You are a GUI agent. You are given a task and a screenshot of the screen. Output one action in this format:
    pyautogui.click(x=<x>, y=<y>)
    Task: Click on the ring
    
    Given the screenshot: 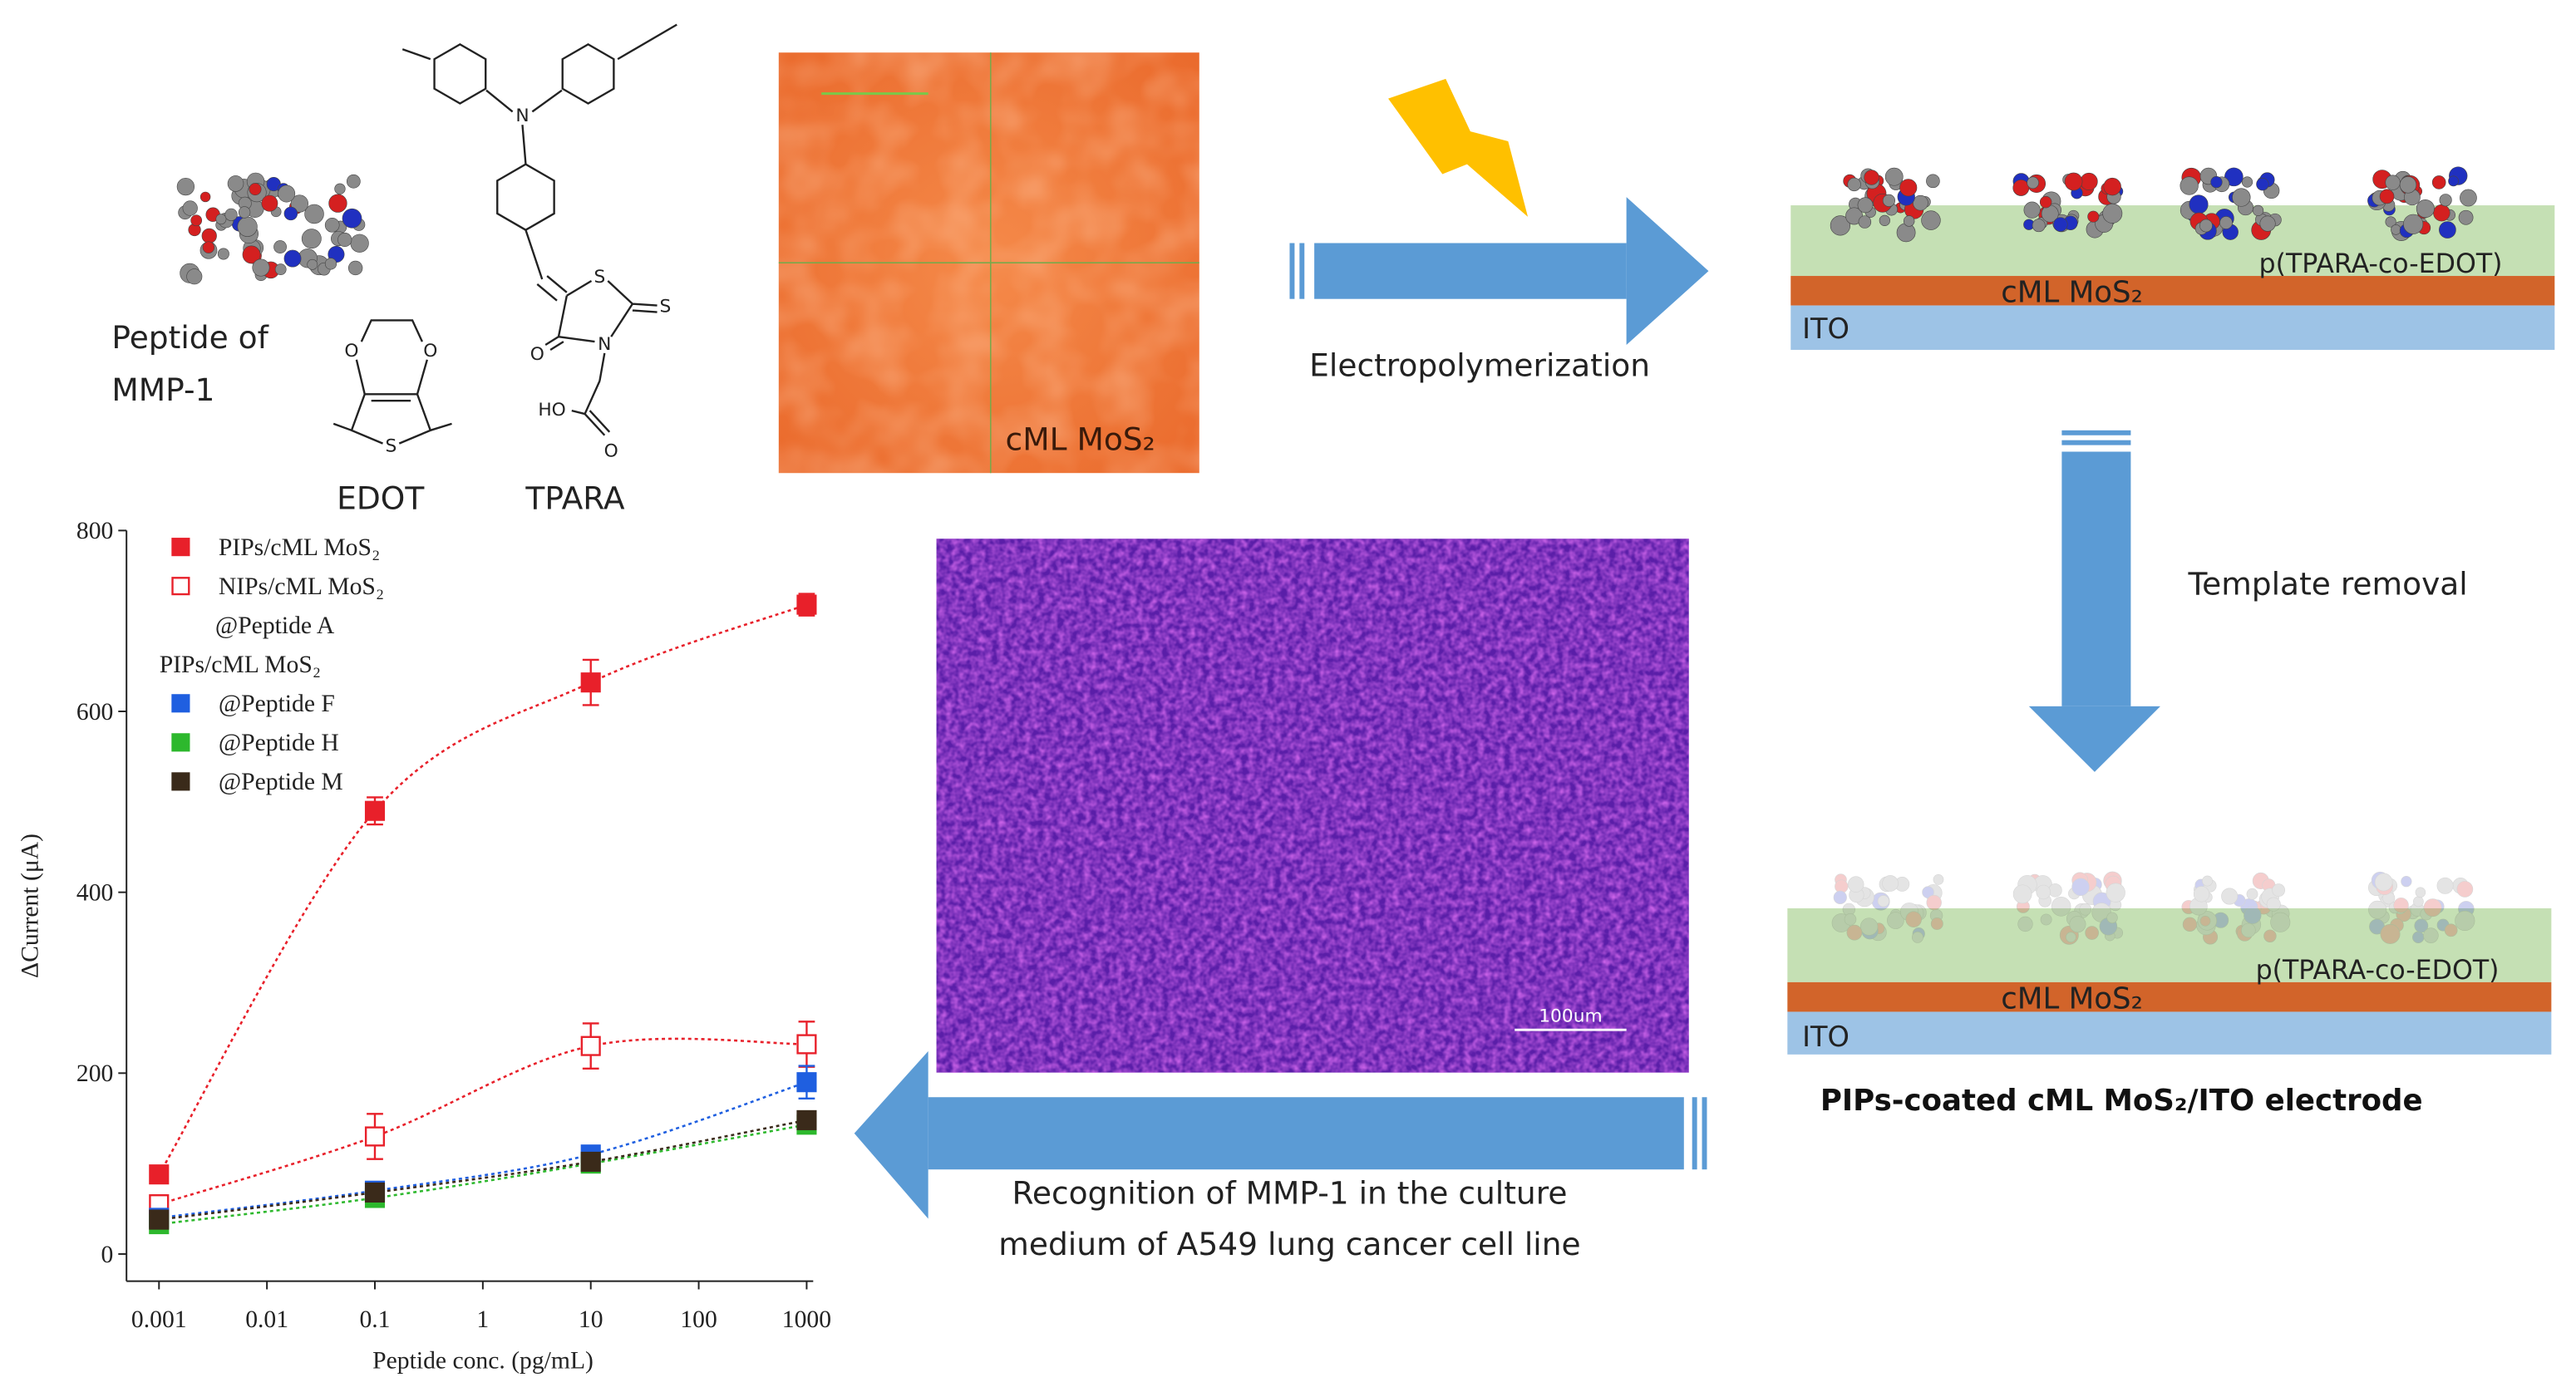 What is the action you would take?
    pyautogui.click(x=525, y=197)
    